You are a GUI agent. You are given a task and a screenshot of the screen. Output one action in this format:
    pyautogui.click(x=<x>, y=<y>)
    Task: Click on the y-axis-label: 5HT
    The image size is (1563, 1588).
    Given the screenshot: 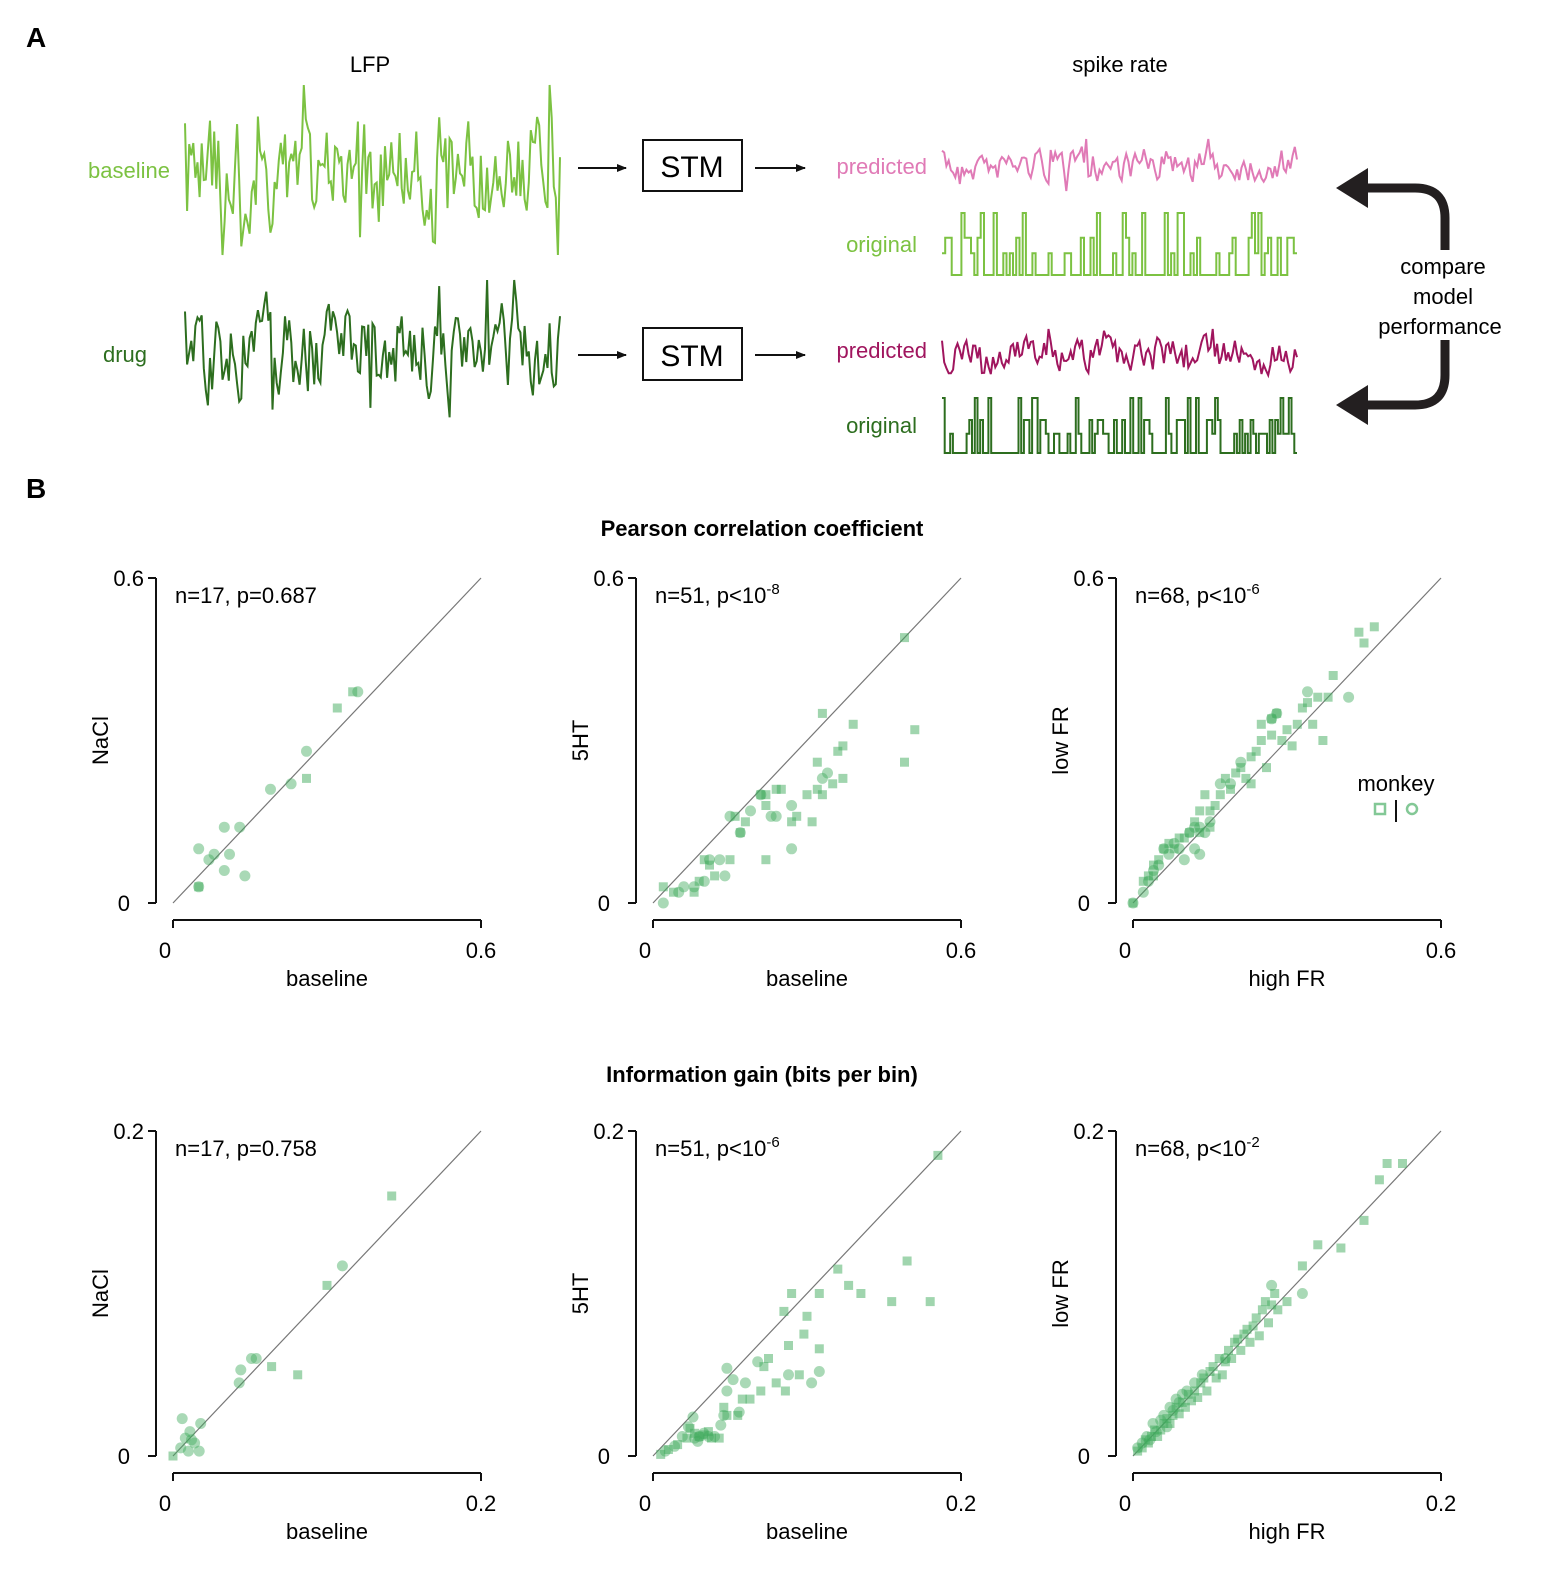 What is the action you would take?
    pyautogui.click(x=580, y=1294)
    